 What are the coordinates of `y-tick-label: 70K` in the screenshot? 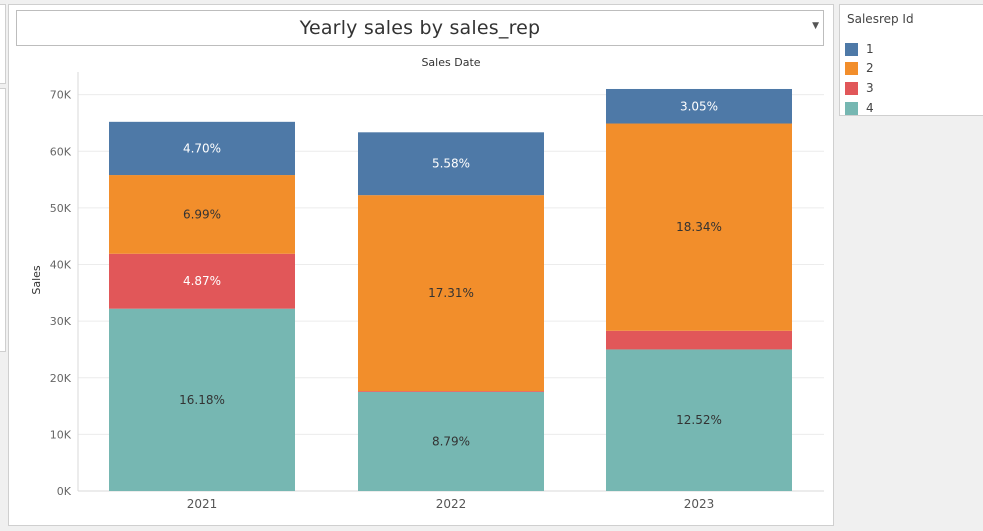 It's located at (61, 95).